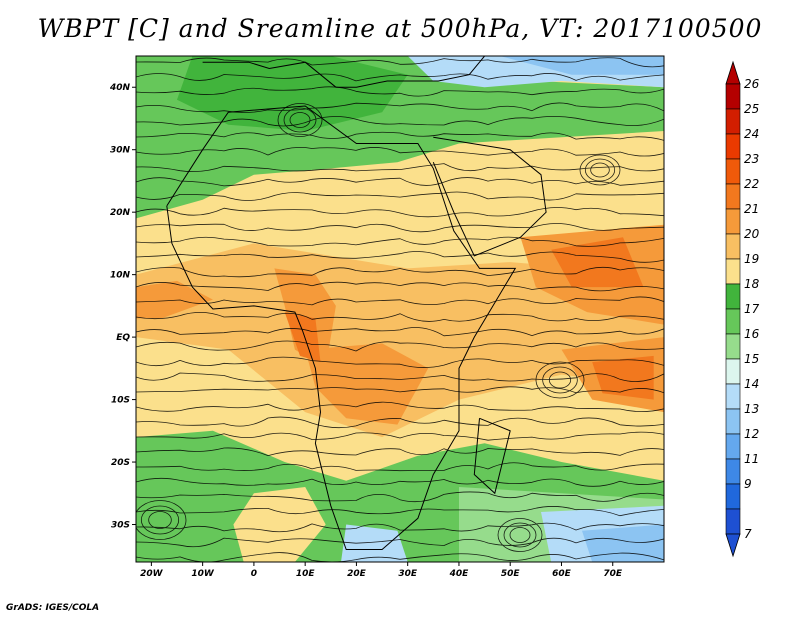  What do you see at coordinates (152, 574) in the screenshot?
I see `lon-tick-label: 20W` at bounding box center [152, 574].